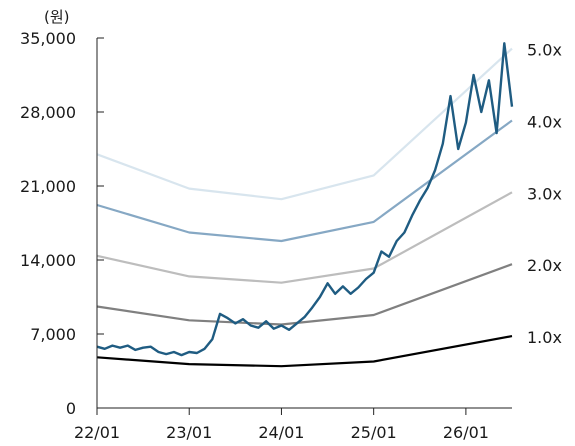  I want to click on band-label: 1.0x, so click(544, 337).